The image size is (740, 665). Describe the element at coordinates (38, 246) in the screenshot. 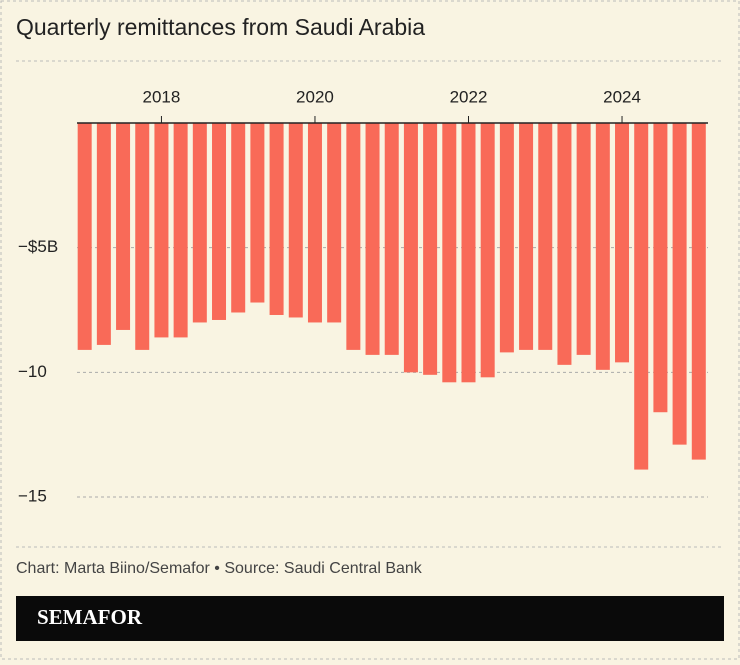

I see `y-tick-label: −$5B` at that location.